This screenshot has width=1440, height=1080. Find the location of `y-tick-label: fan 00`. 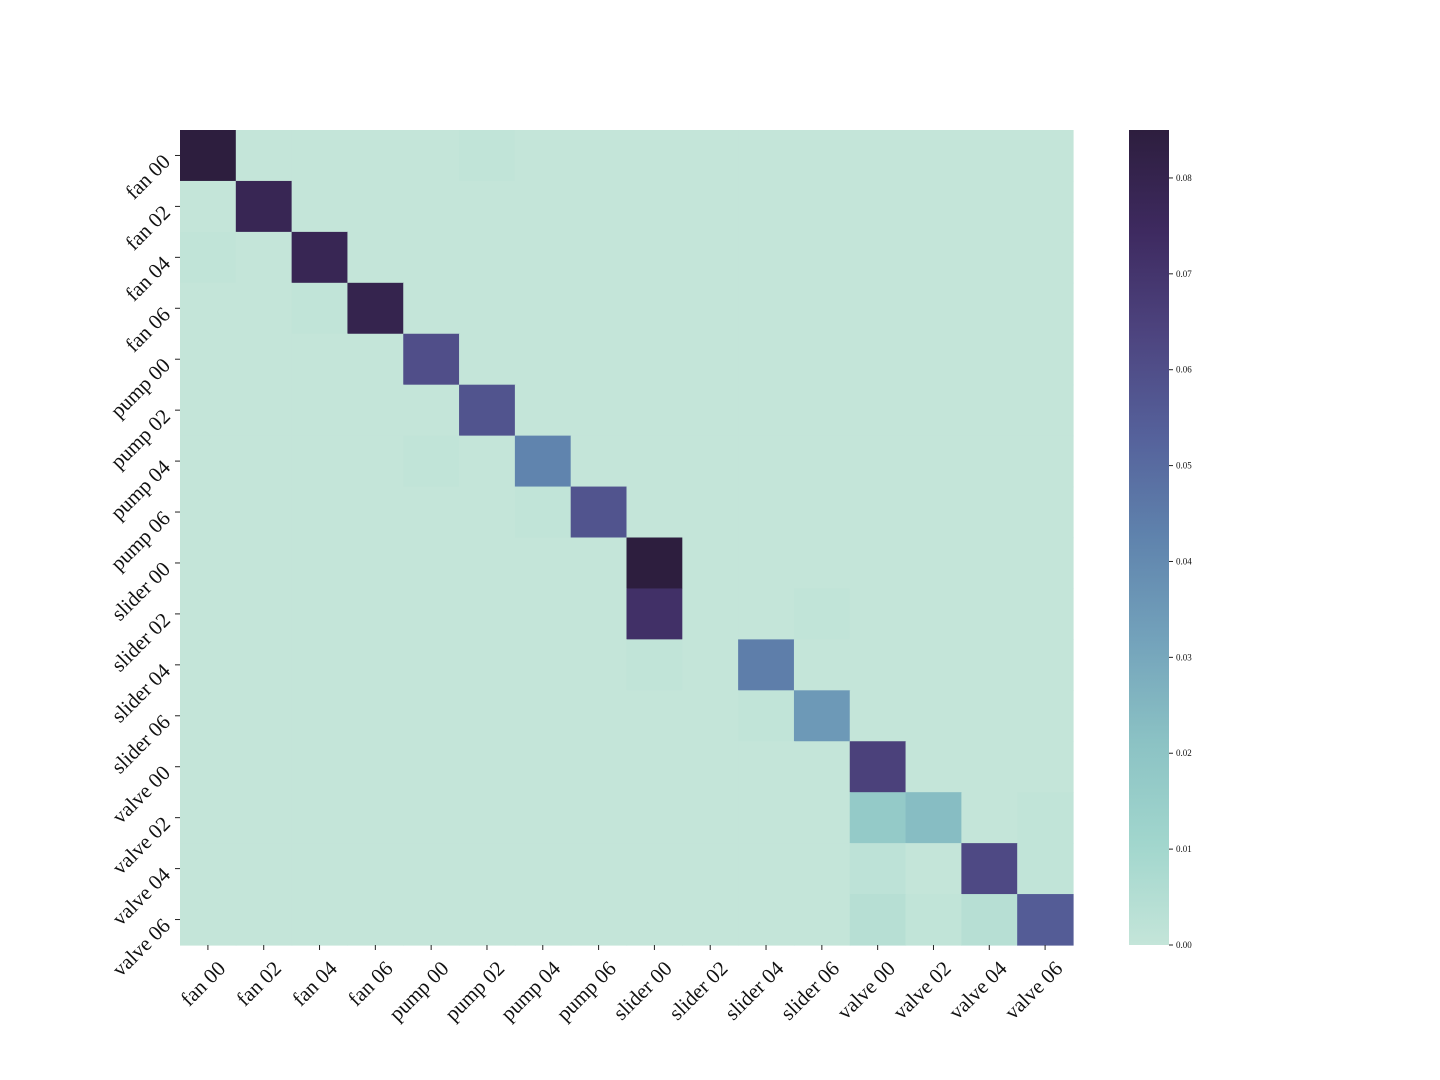

y-tick-label: fan 00 is located at coordinates (147, 176).